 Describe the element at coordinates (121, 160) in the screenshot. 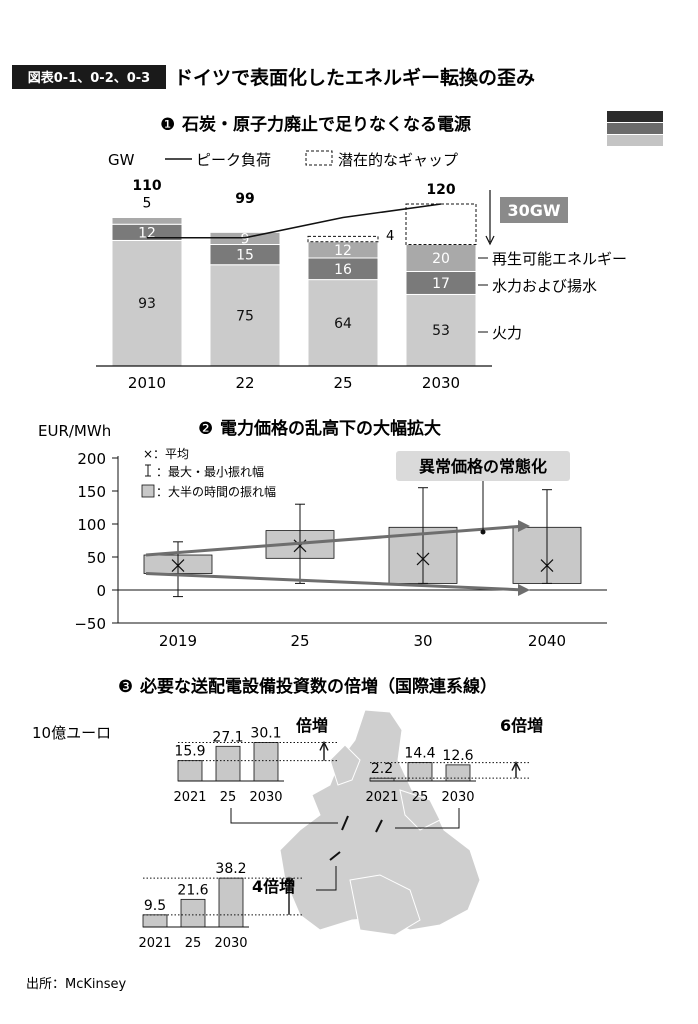

I see `chart-1-unit: GW` at that location.